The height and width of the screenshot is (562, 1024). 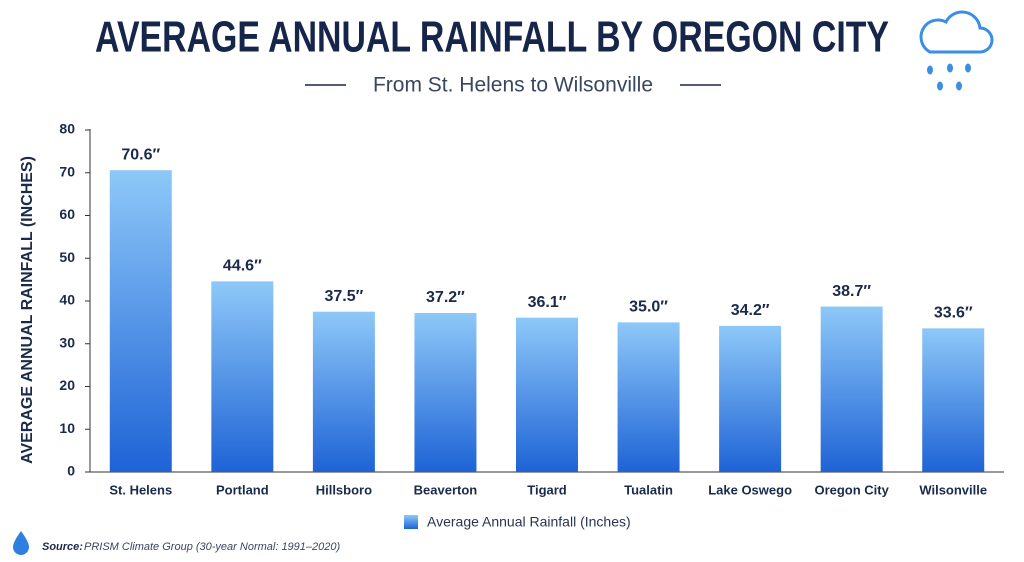 What do you see at coordinates (492, 37) in the screenshot?
I see `chart-title: AVERAGE ANNUAL RAINFALL BY OREGON CITY` at bounding box center [492, 37].